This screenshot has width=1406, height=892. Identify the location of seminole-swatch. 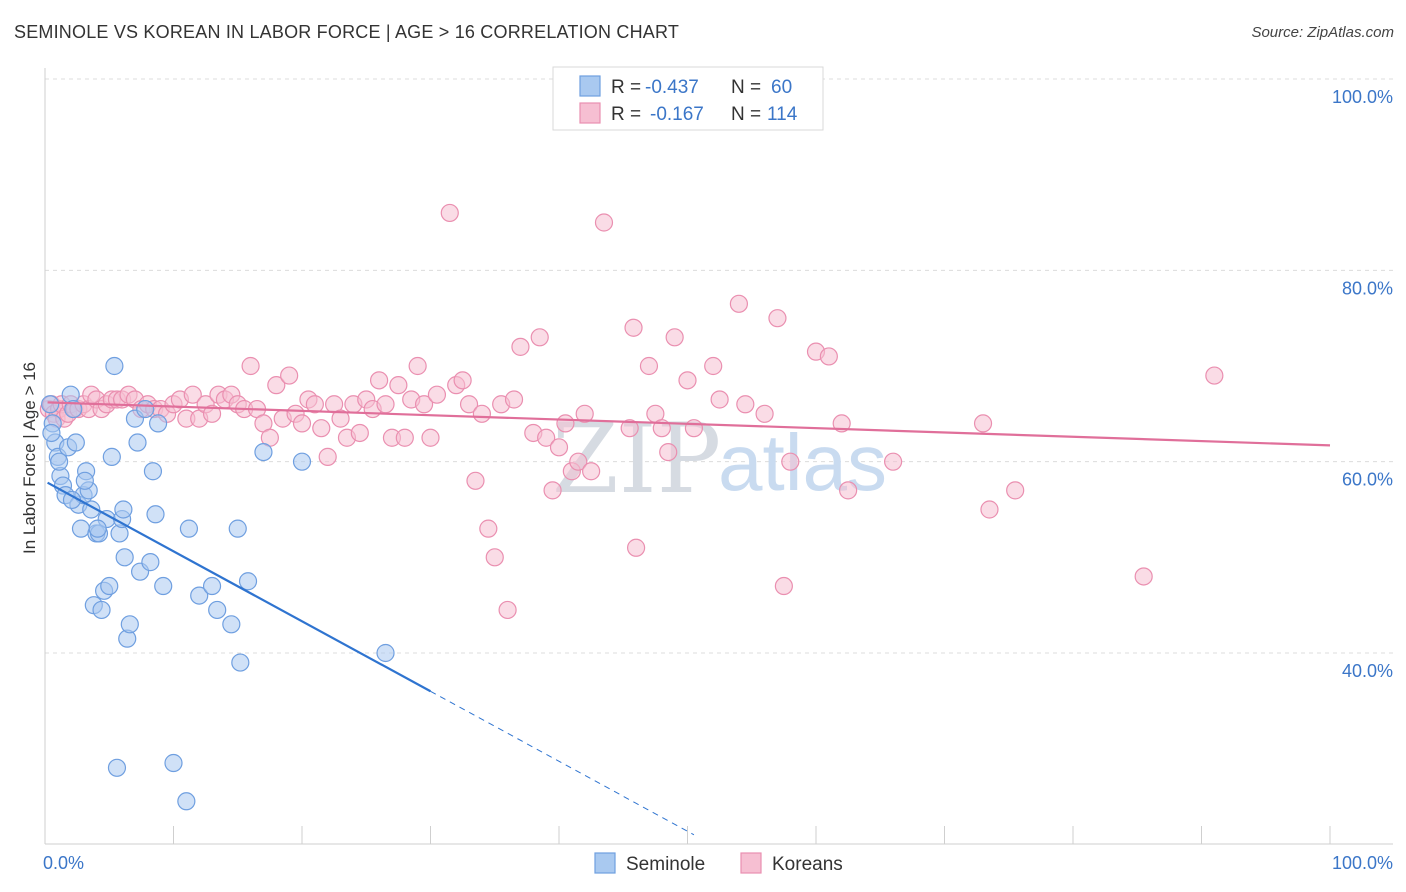
(590, 86).